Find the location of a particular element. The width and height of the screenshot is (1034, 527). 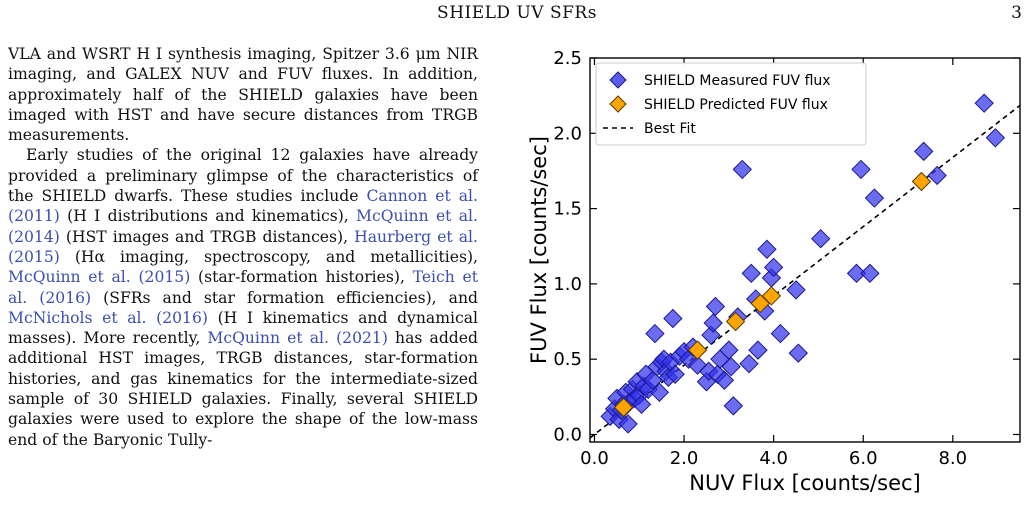

x-axis-label: NUV Flux [counts/sec] is located at coordinates (805, 483).